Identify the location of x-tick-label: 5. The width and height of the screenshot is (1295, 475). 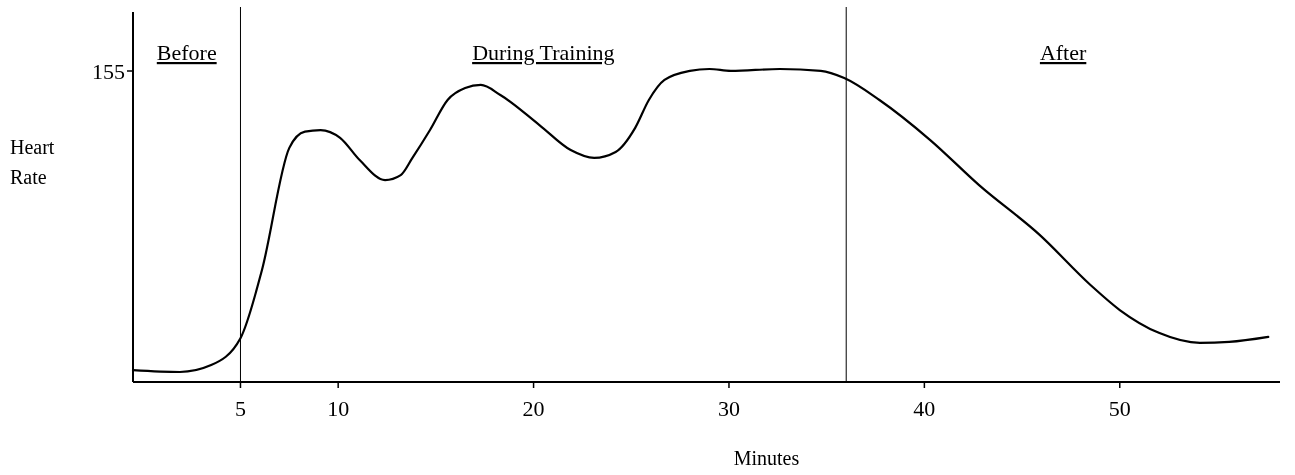
(240, 408).